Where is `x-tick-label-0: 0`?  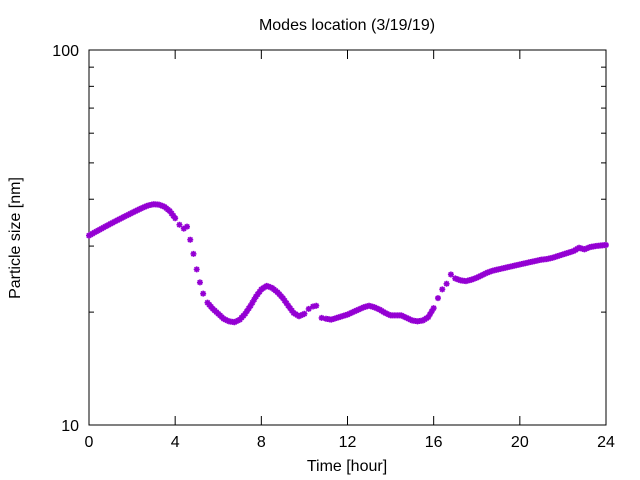 x-tick-label-0: 0 is located at coordinates (89, 442).